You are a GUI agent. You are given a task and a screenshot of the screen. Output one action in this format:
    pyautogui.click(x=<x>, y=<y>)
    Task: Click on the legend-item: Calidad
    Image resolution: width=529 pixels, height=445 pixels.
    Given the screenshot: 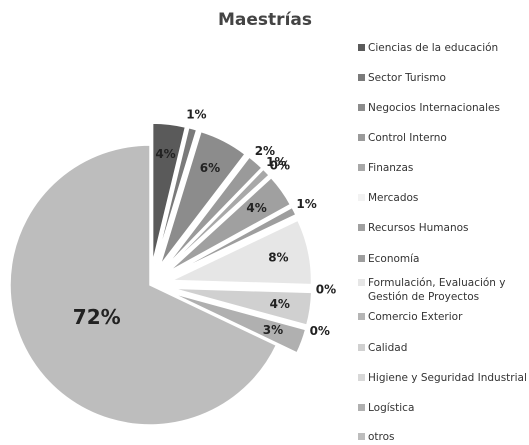 What is the action you would take?
    pyautogui.click(x=443, y=348)
    